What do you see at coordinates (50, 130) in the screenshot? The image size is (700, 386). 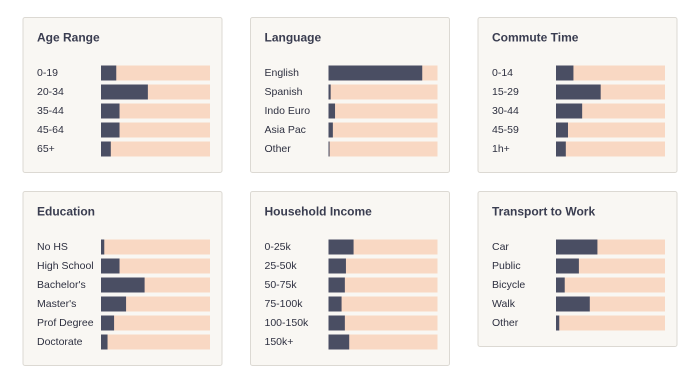 I see `category-label: 45-64` at bounding box center [50, 130].